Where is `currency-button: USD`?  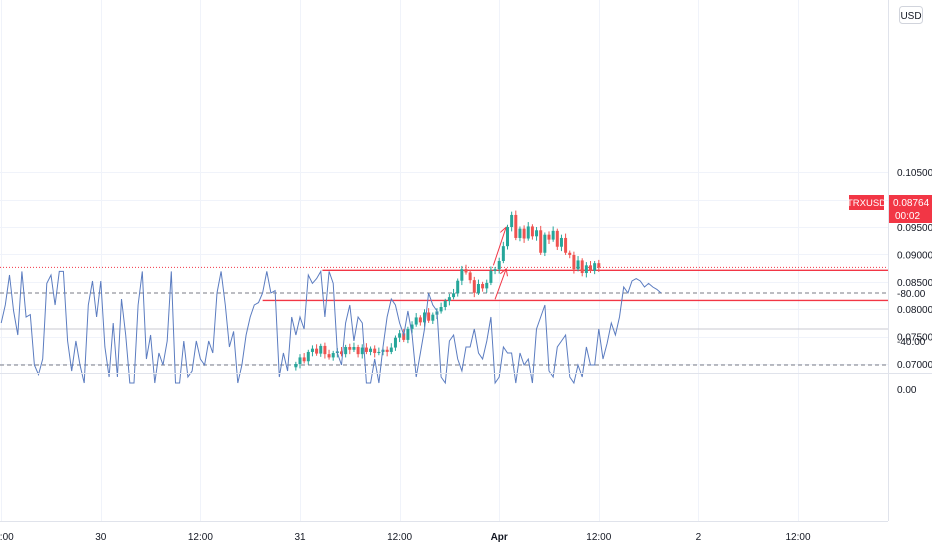 currency-button: USD is located at coordinates (911, 15).